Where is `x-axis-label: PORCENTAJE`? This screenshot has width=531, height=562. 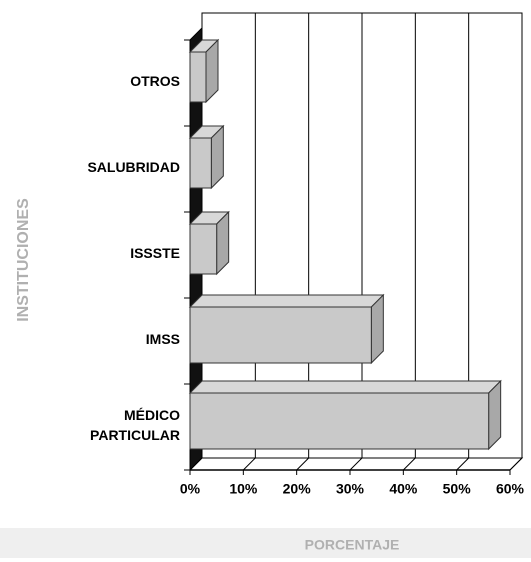
x-axis-label: PORCENTAJE is located at coordinates (352, 545).